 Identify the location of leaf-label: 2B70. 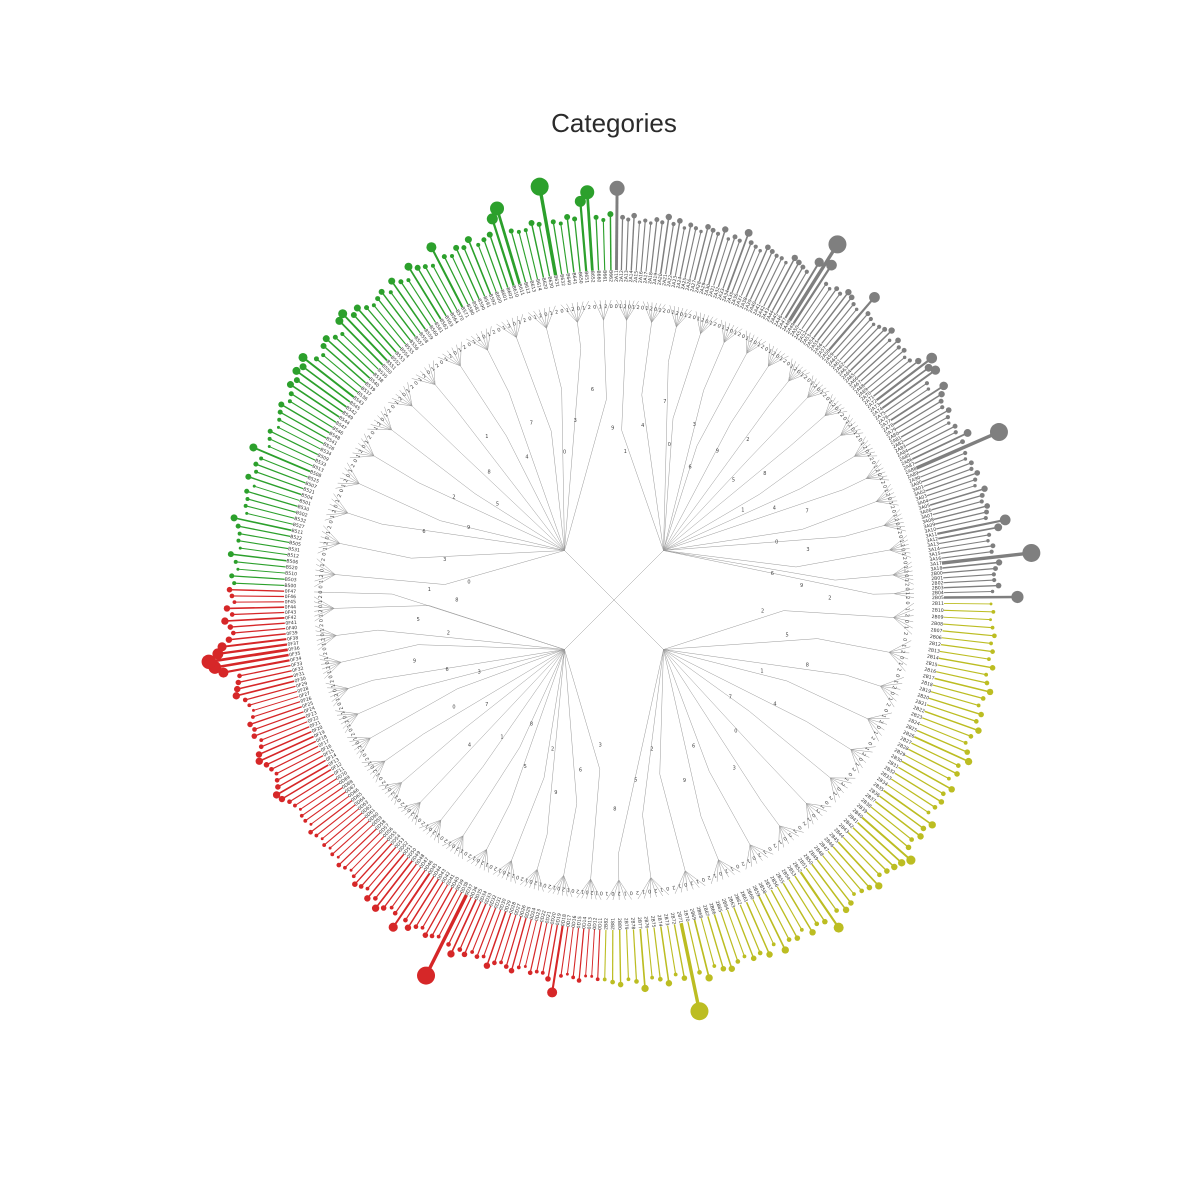
(686, 915).